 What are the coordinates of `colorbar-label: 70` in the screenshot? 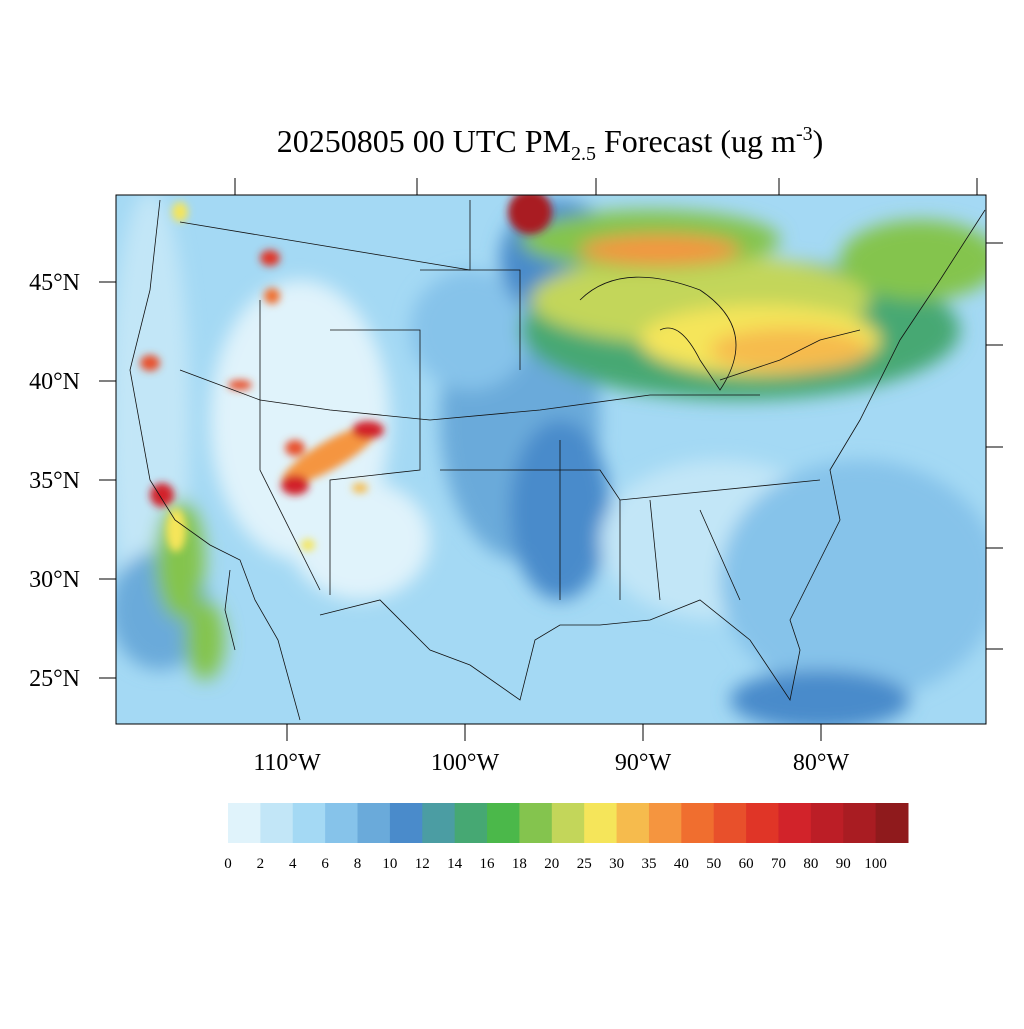 It's located at (778, 864).